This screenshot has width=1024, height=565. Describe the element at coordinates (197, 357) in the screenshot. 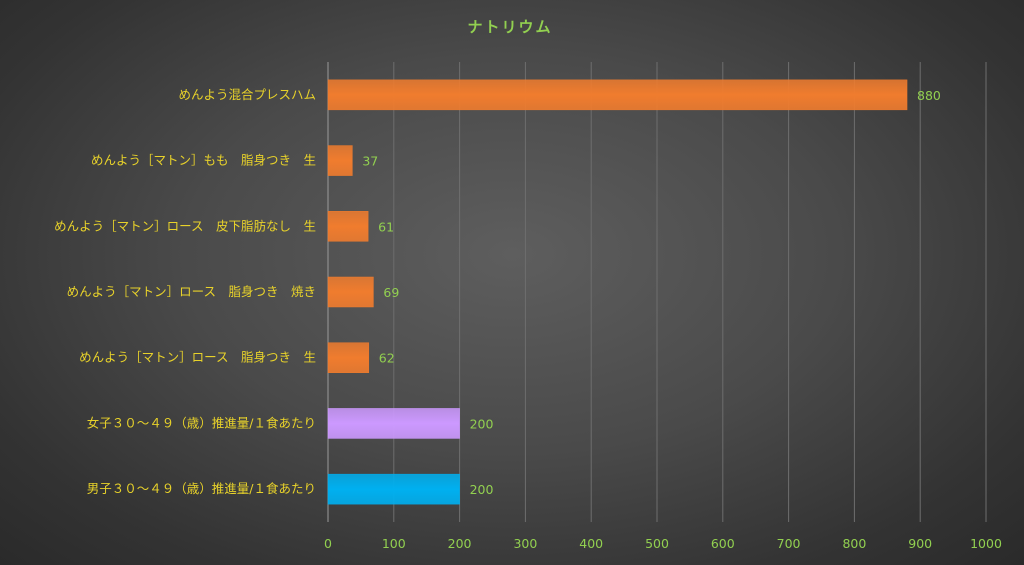

I see `category-label: めんよう［マトン］ロース 脂身つき 生` at that location.